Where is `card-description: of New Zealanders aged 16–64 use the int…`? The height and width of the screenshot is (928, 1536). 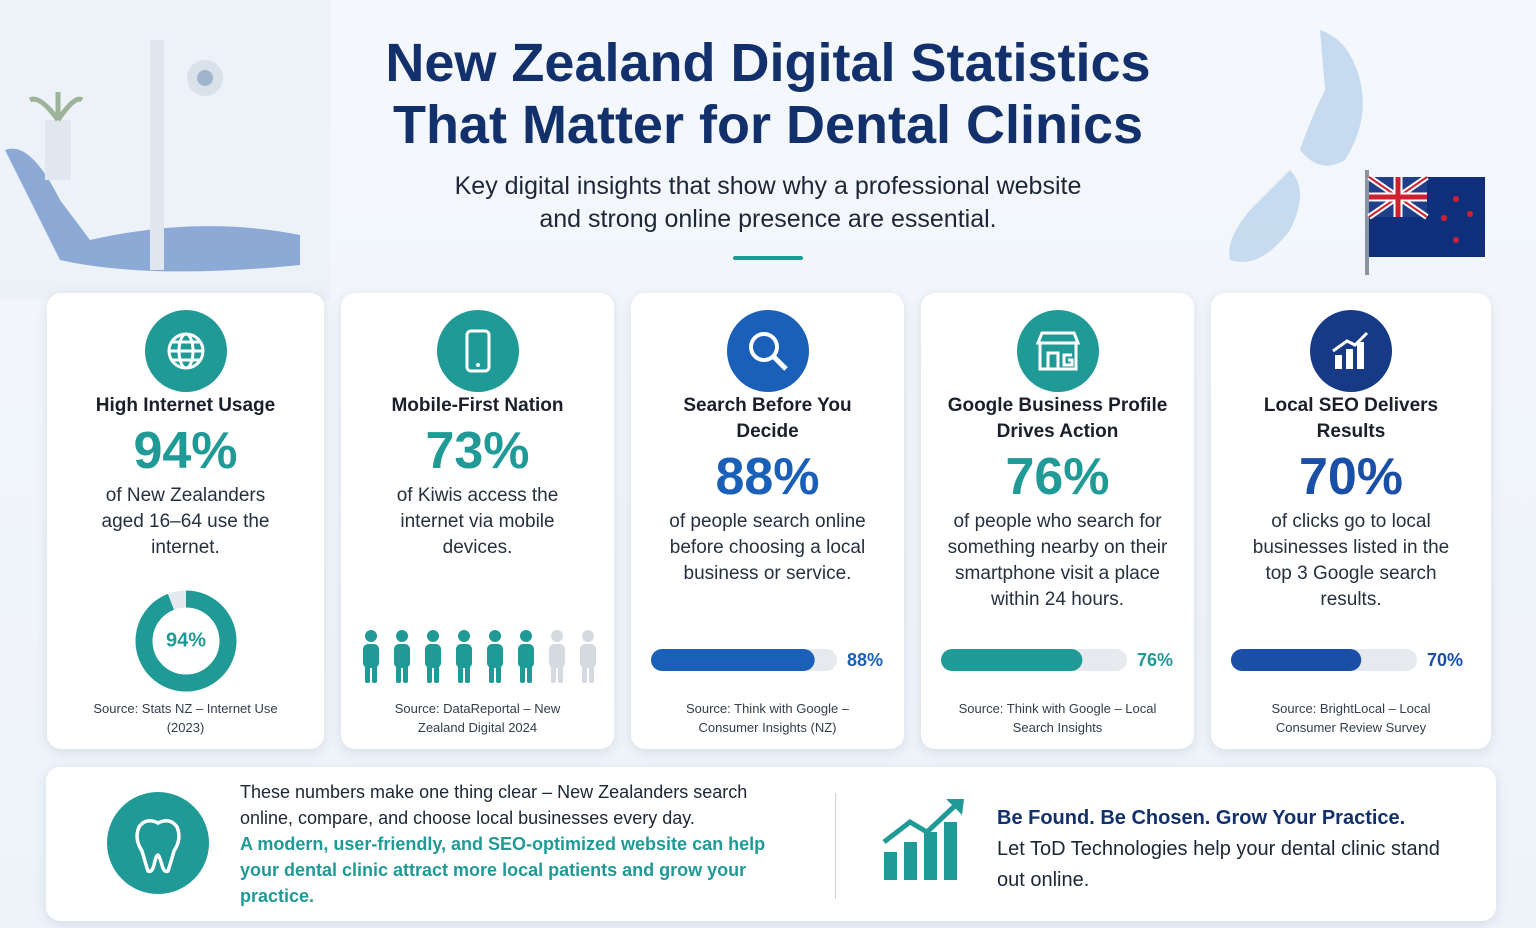
card-description: of New Zealanders aged 16–64 use the int… is located at coordinates (185, 521).